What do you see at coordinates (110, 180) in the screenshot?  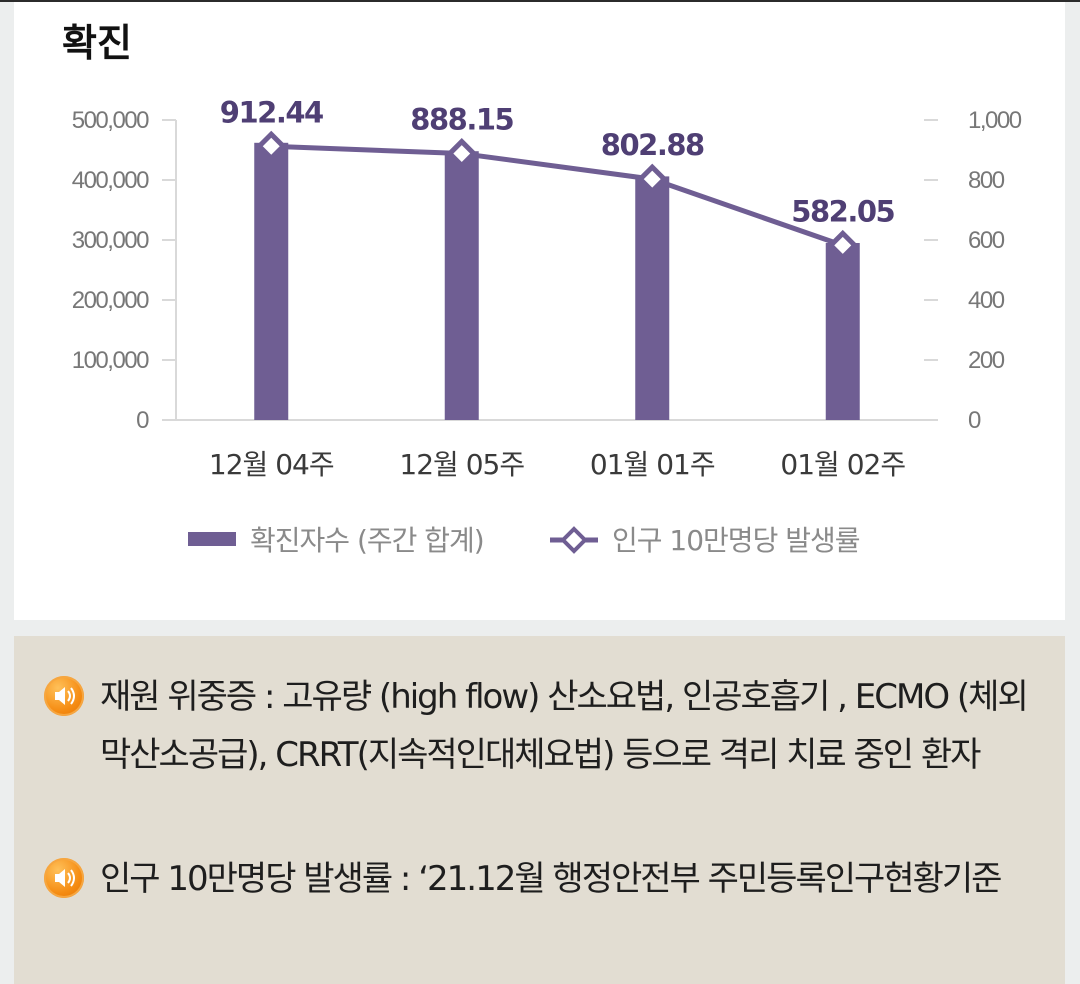 I see `y-left-tick-label: 400,000` at bounding box center [110, 180].